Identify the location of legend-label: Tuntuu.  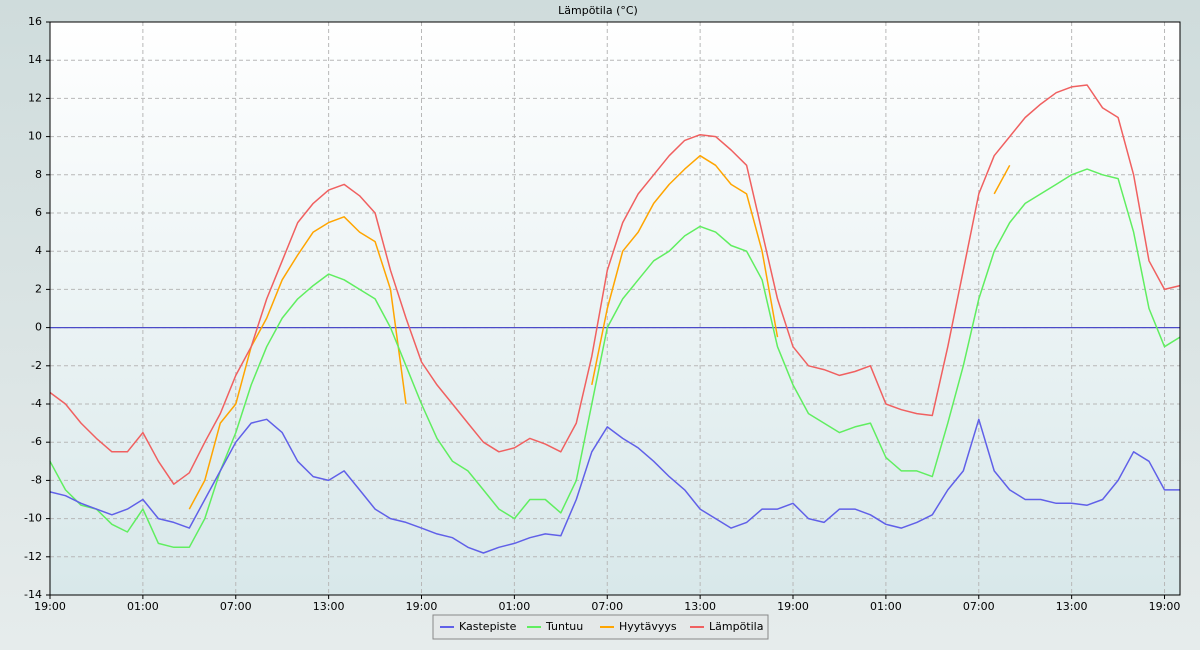
(564, 626).